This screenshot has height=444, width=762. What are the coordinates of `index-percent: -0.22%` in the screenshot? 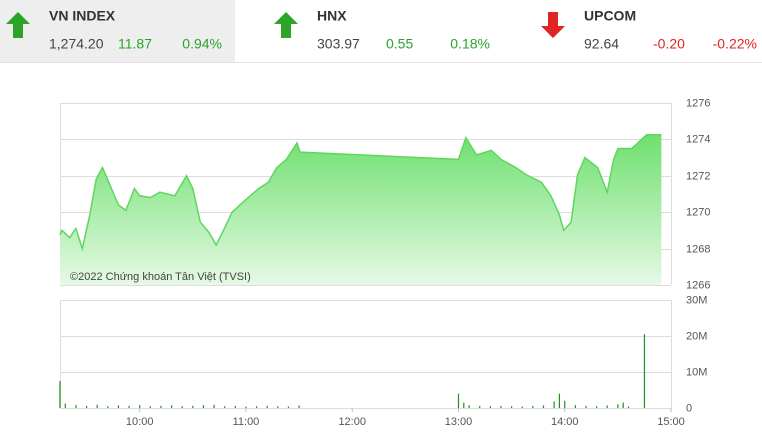 It's located at (735, 44).